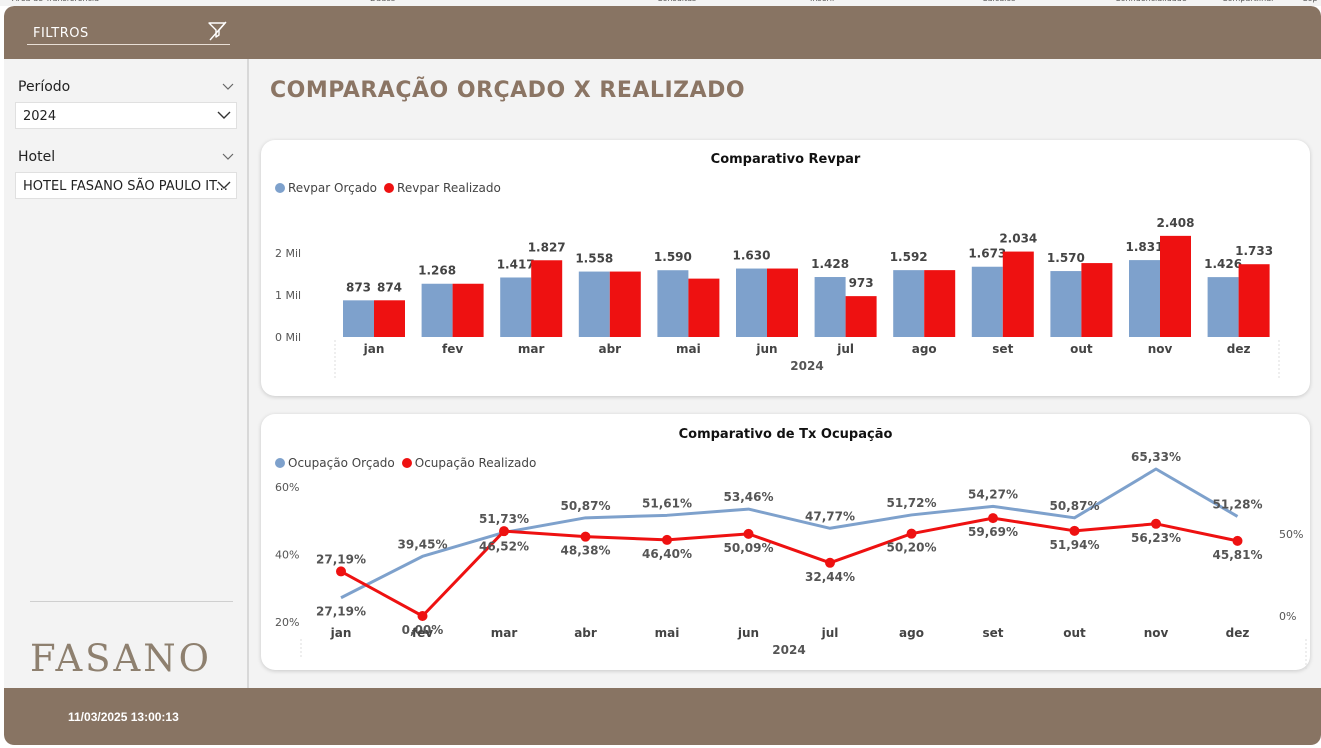 This screenshot has height=748, width=1321. Describe the element at coordinates (335, 463) in the screenshot. I see `legend-item-occ-budget: Ocupação Orçado` at that location.